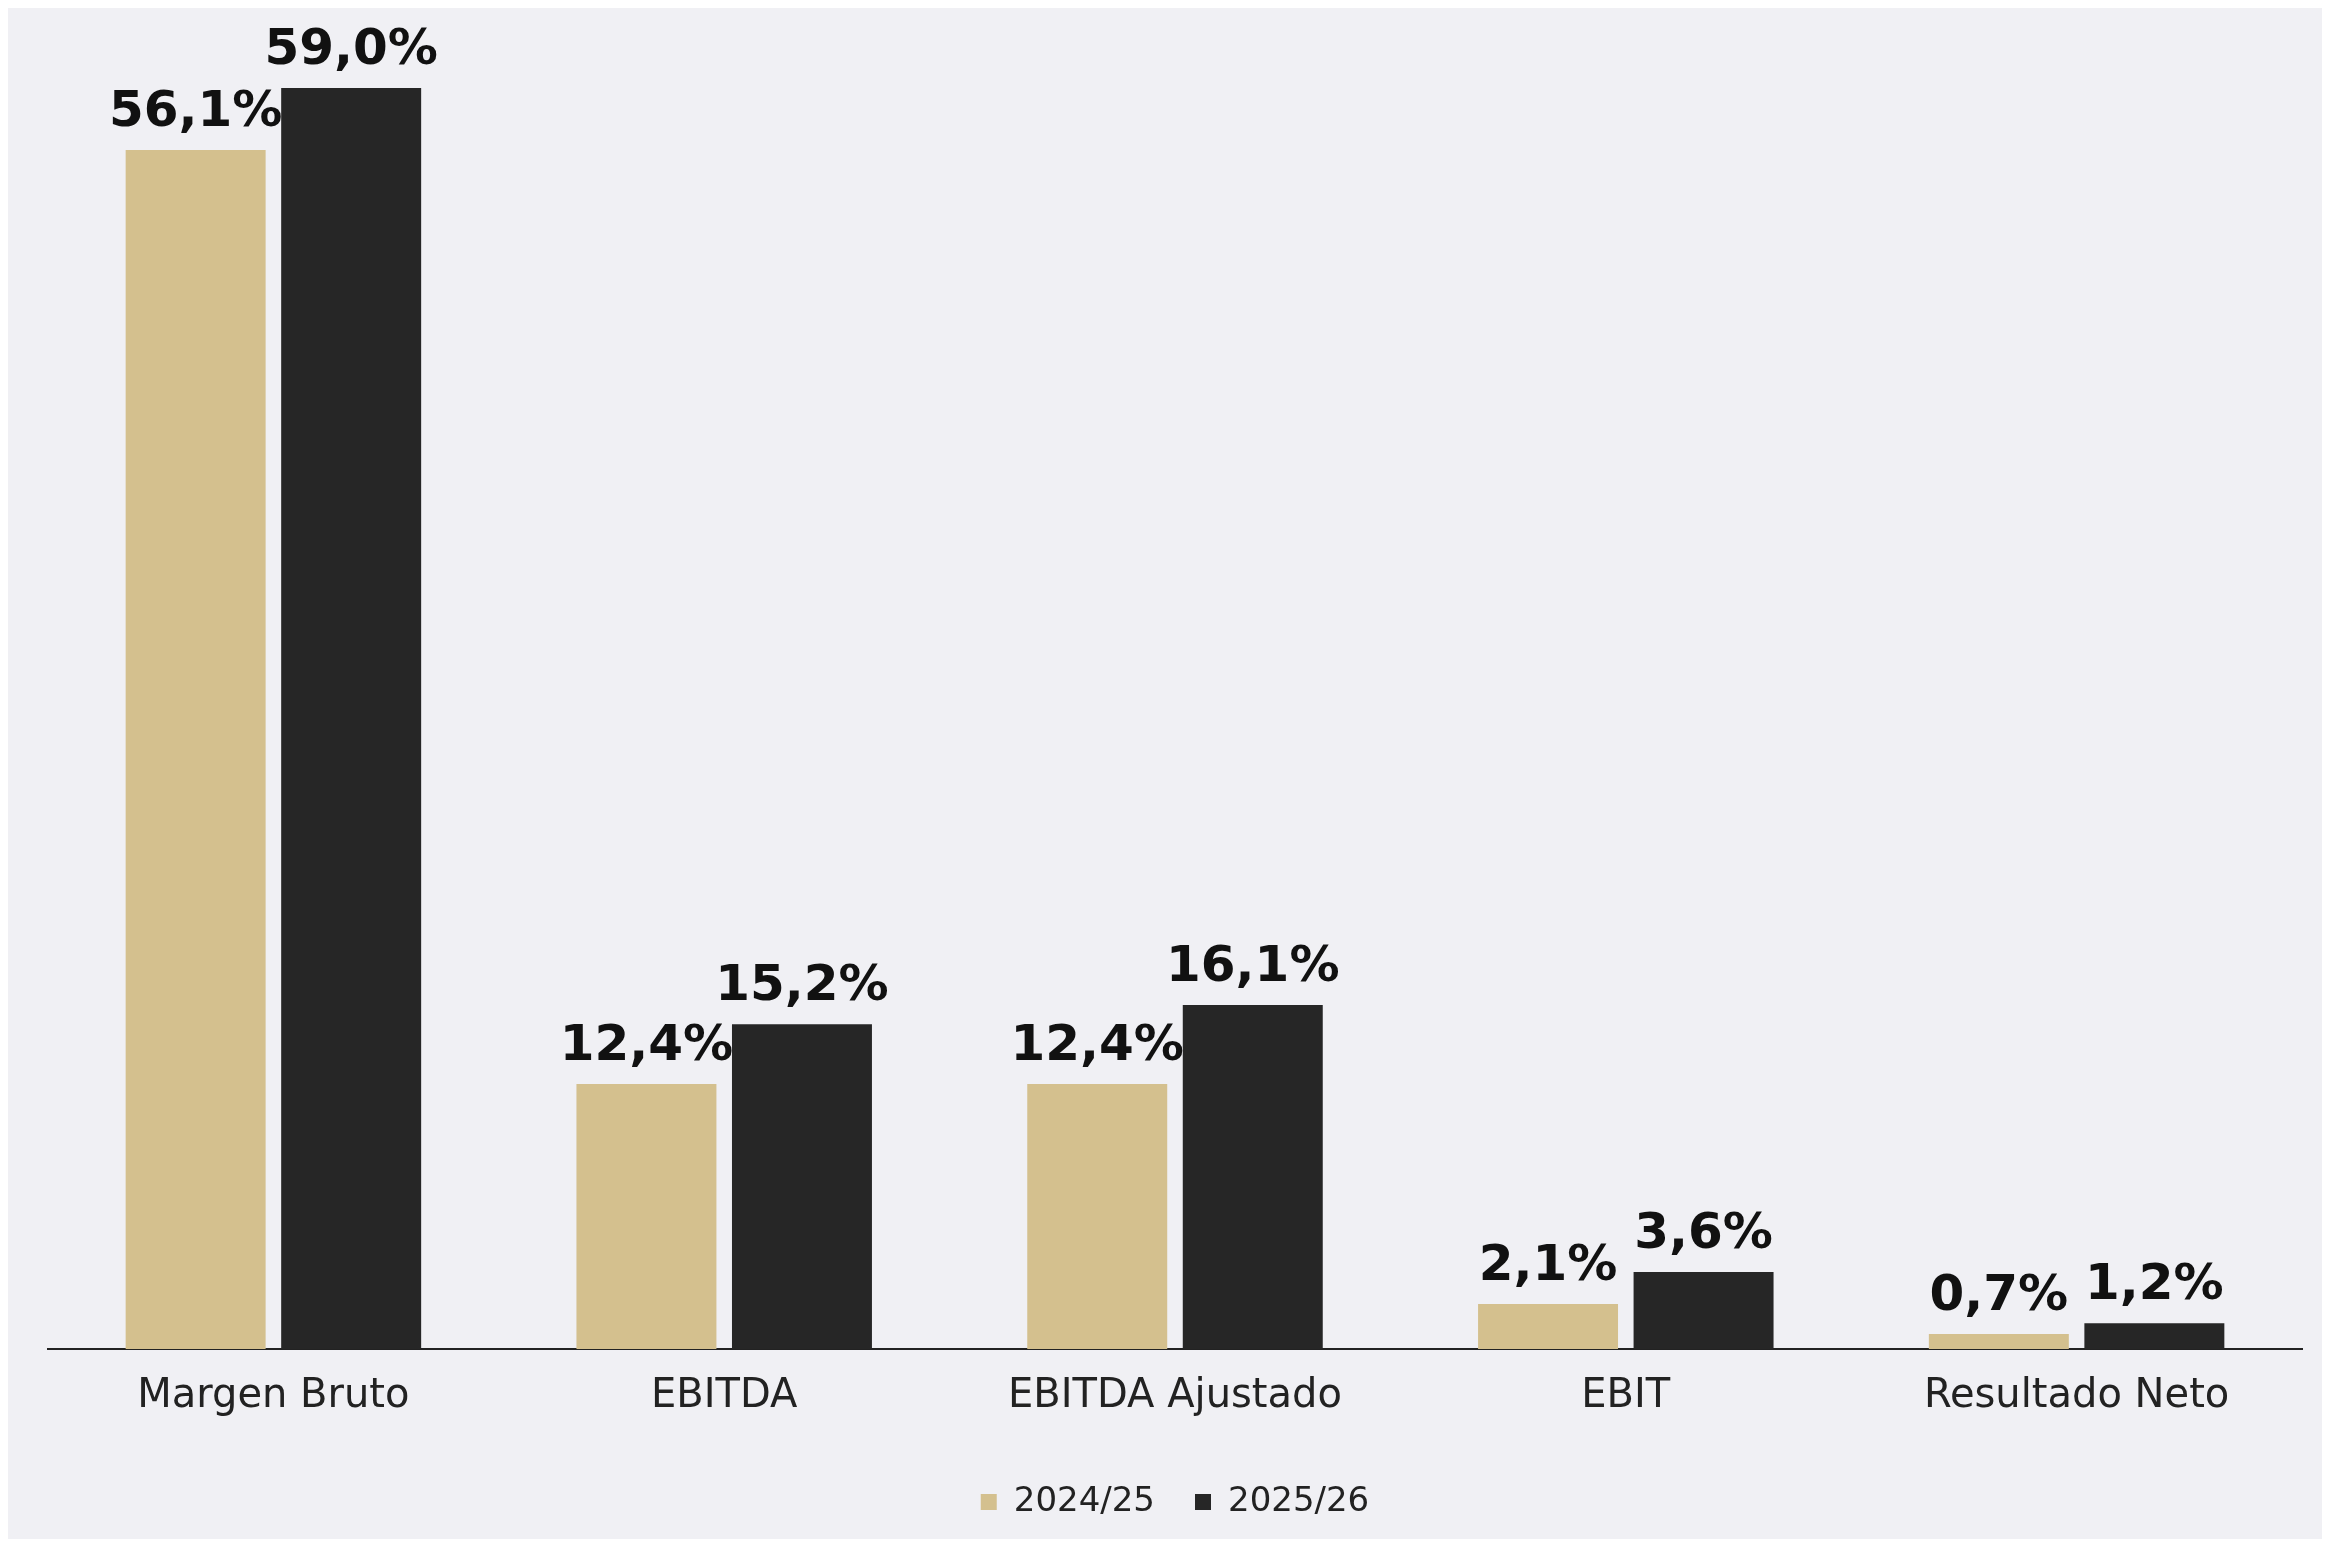 The height and width of the screenshot is (1547, 2330). Describe the element at coordinates (1626, 1393) in the screenshot. I see `x-tick-label: EBIT` at that location.